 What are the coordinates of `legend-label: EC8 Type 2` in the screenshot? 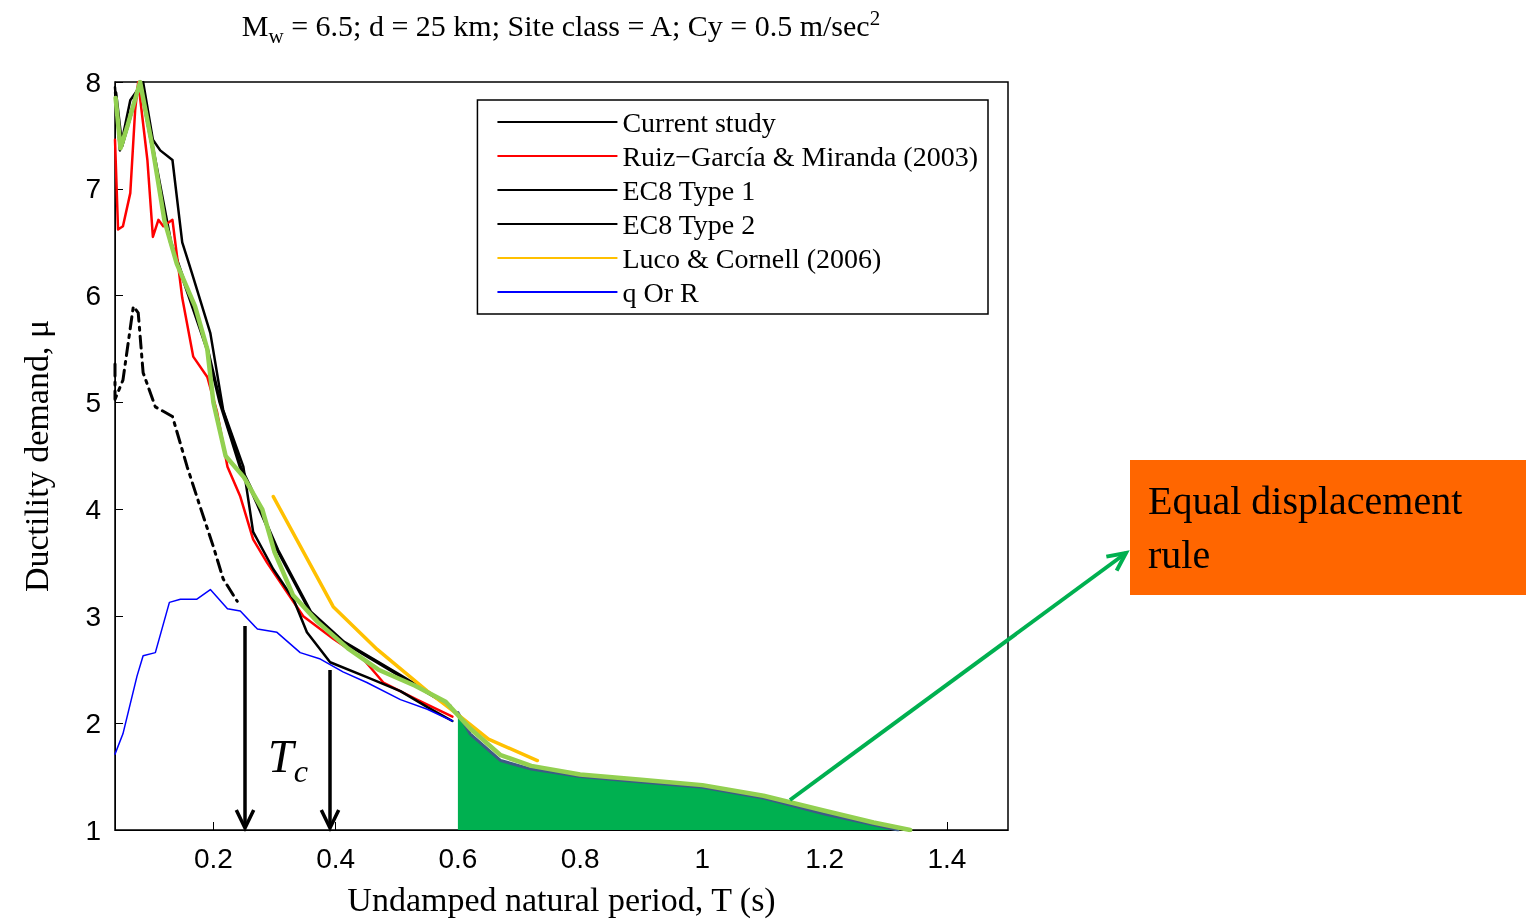 It's located at (689, 224).